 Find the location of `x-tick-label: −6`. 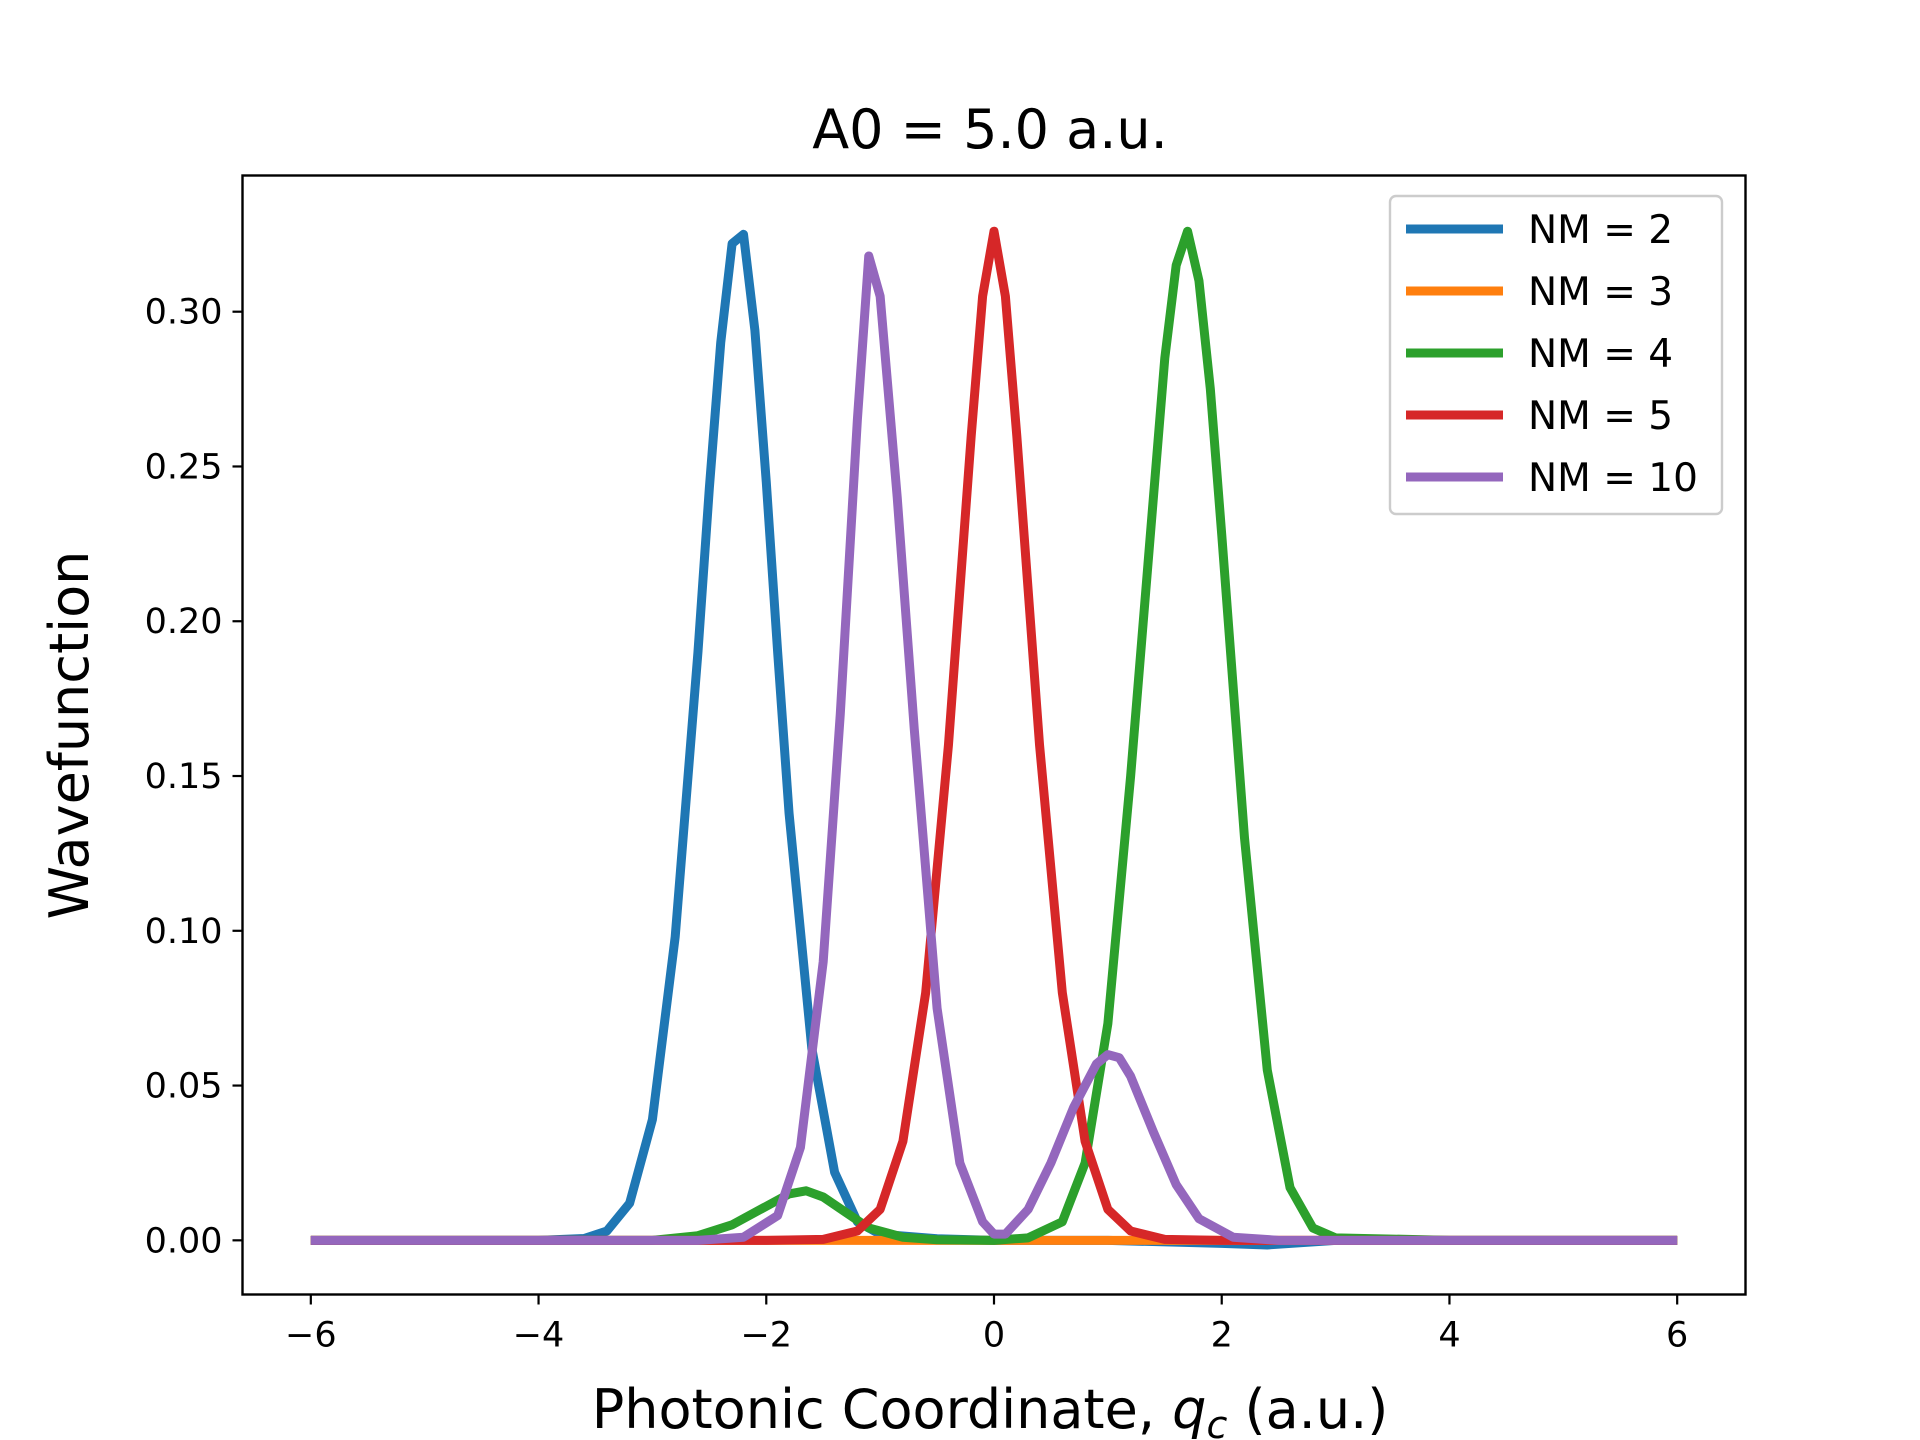

x-tick-label: −6 is located at coordinates (311, 1336).